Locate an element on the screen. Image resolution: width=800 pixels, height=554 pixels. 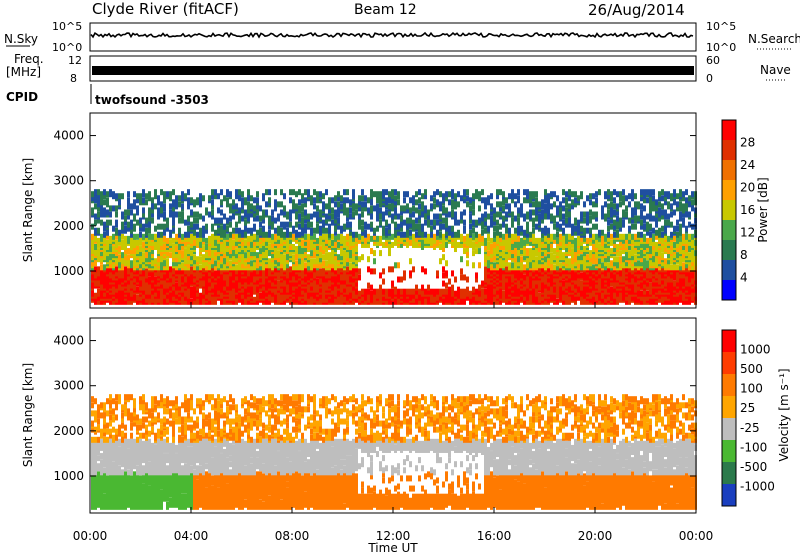
plot-date-label: 26/Aug/2014 is located at coordinates (636, 10).